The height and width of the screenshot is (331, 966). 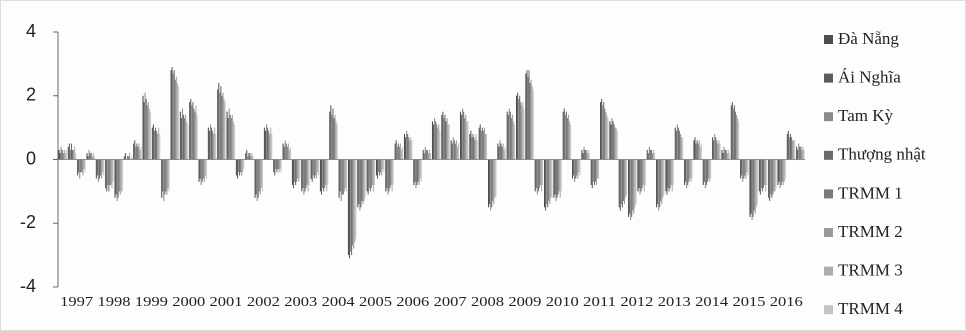 What do you see at coordinates (263, 302) in the screenshot?
I see `x-tick-label: 2002` at bounding box center [263, 302].